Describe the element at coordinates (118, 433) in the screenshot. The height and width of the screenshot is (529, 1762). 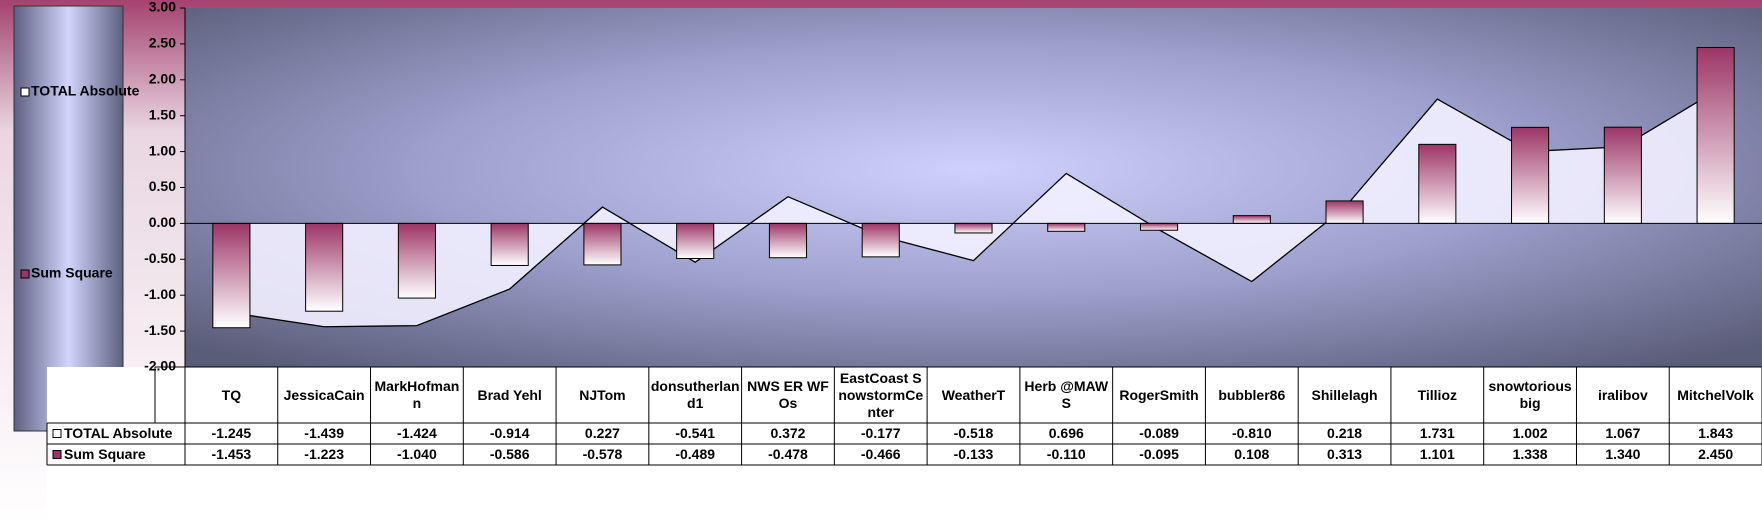
I see `row-label: TOTAL Absolute` at that location.